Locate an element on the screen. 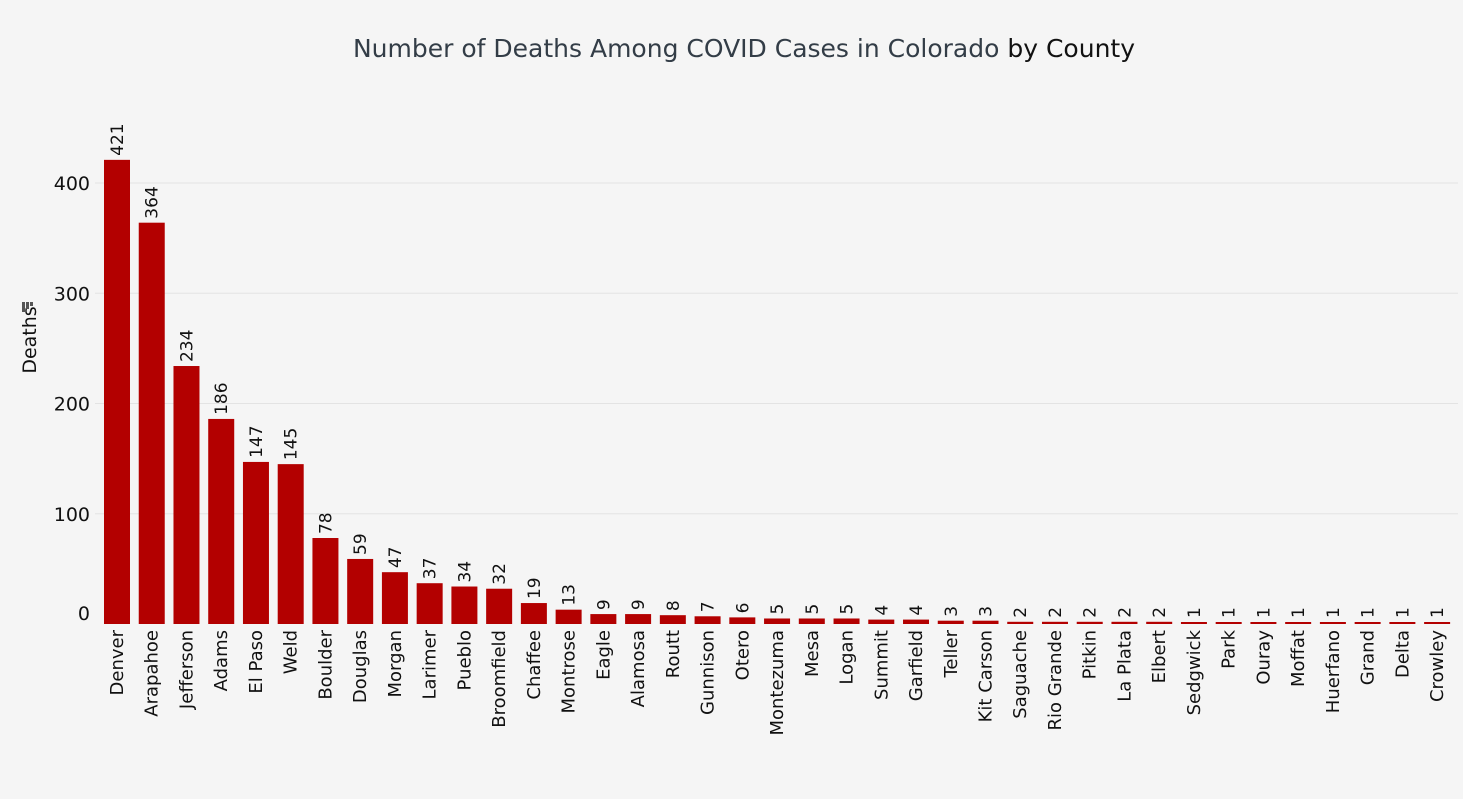 Image resolution: width=1463 pixels, height=799 pixels. data-label: 145 is located at coordinates (292, 444).